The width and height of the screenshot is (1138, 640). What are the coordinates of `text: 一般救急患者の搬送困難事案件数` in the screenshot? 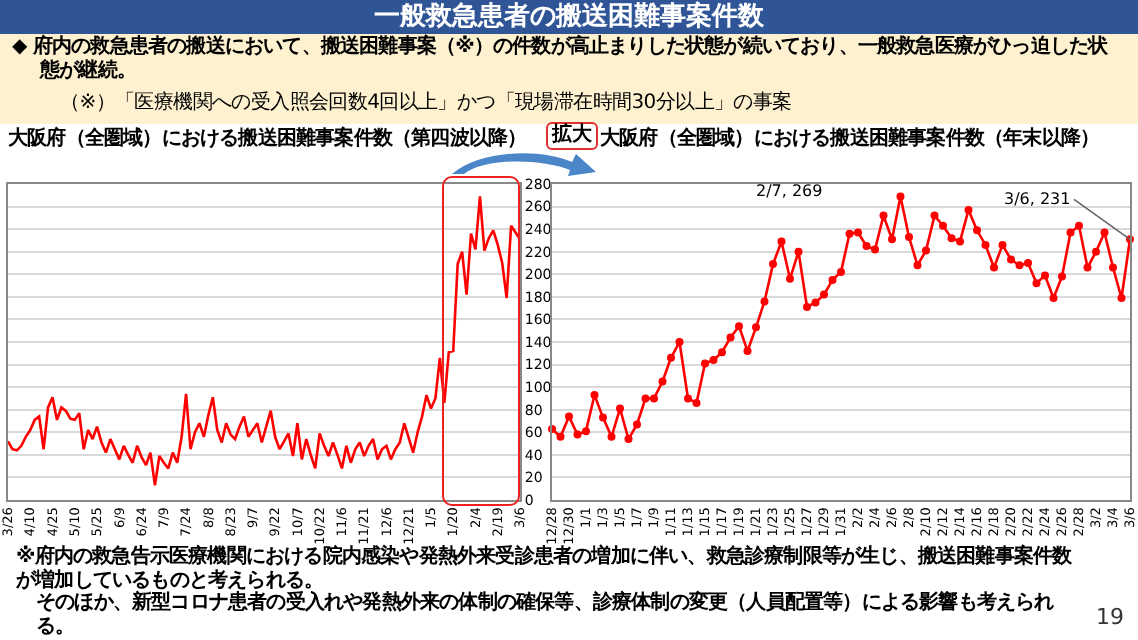 It's located at (569, 17).